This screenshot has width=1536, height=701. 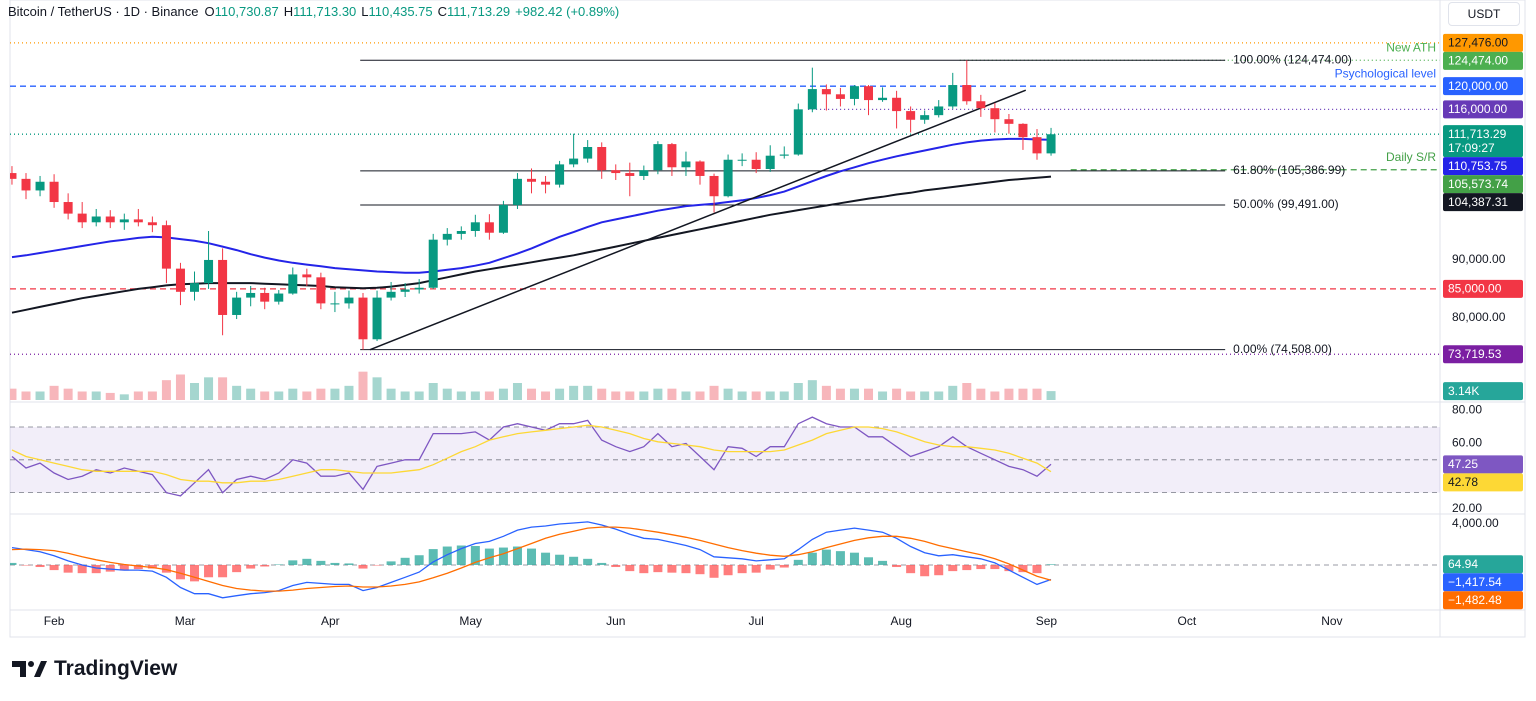 What do you see at coordinates (1463, 564) in the screenshot?
I see `price-badge-label: 64.94` at bounding box center [1463, 564].